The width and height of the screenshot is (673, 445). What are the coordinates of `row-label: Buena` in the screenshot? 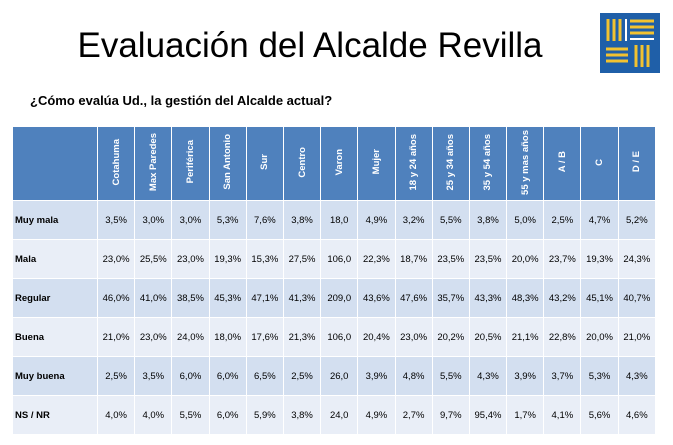 It's located at (55, 337).